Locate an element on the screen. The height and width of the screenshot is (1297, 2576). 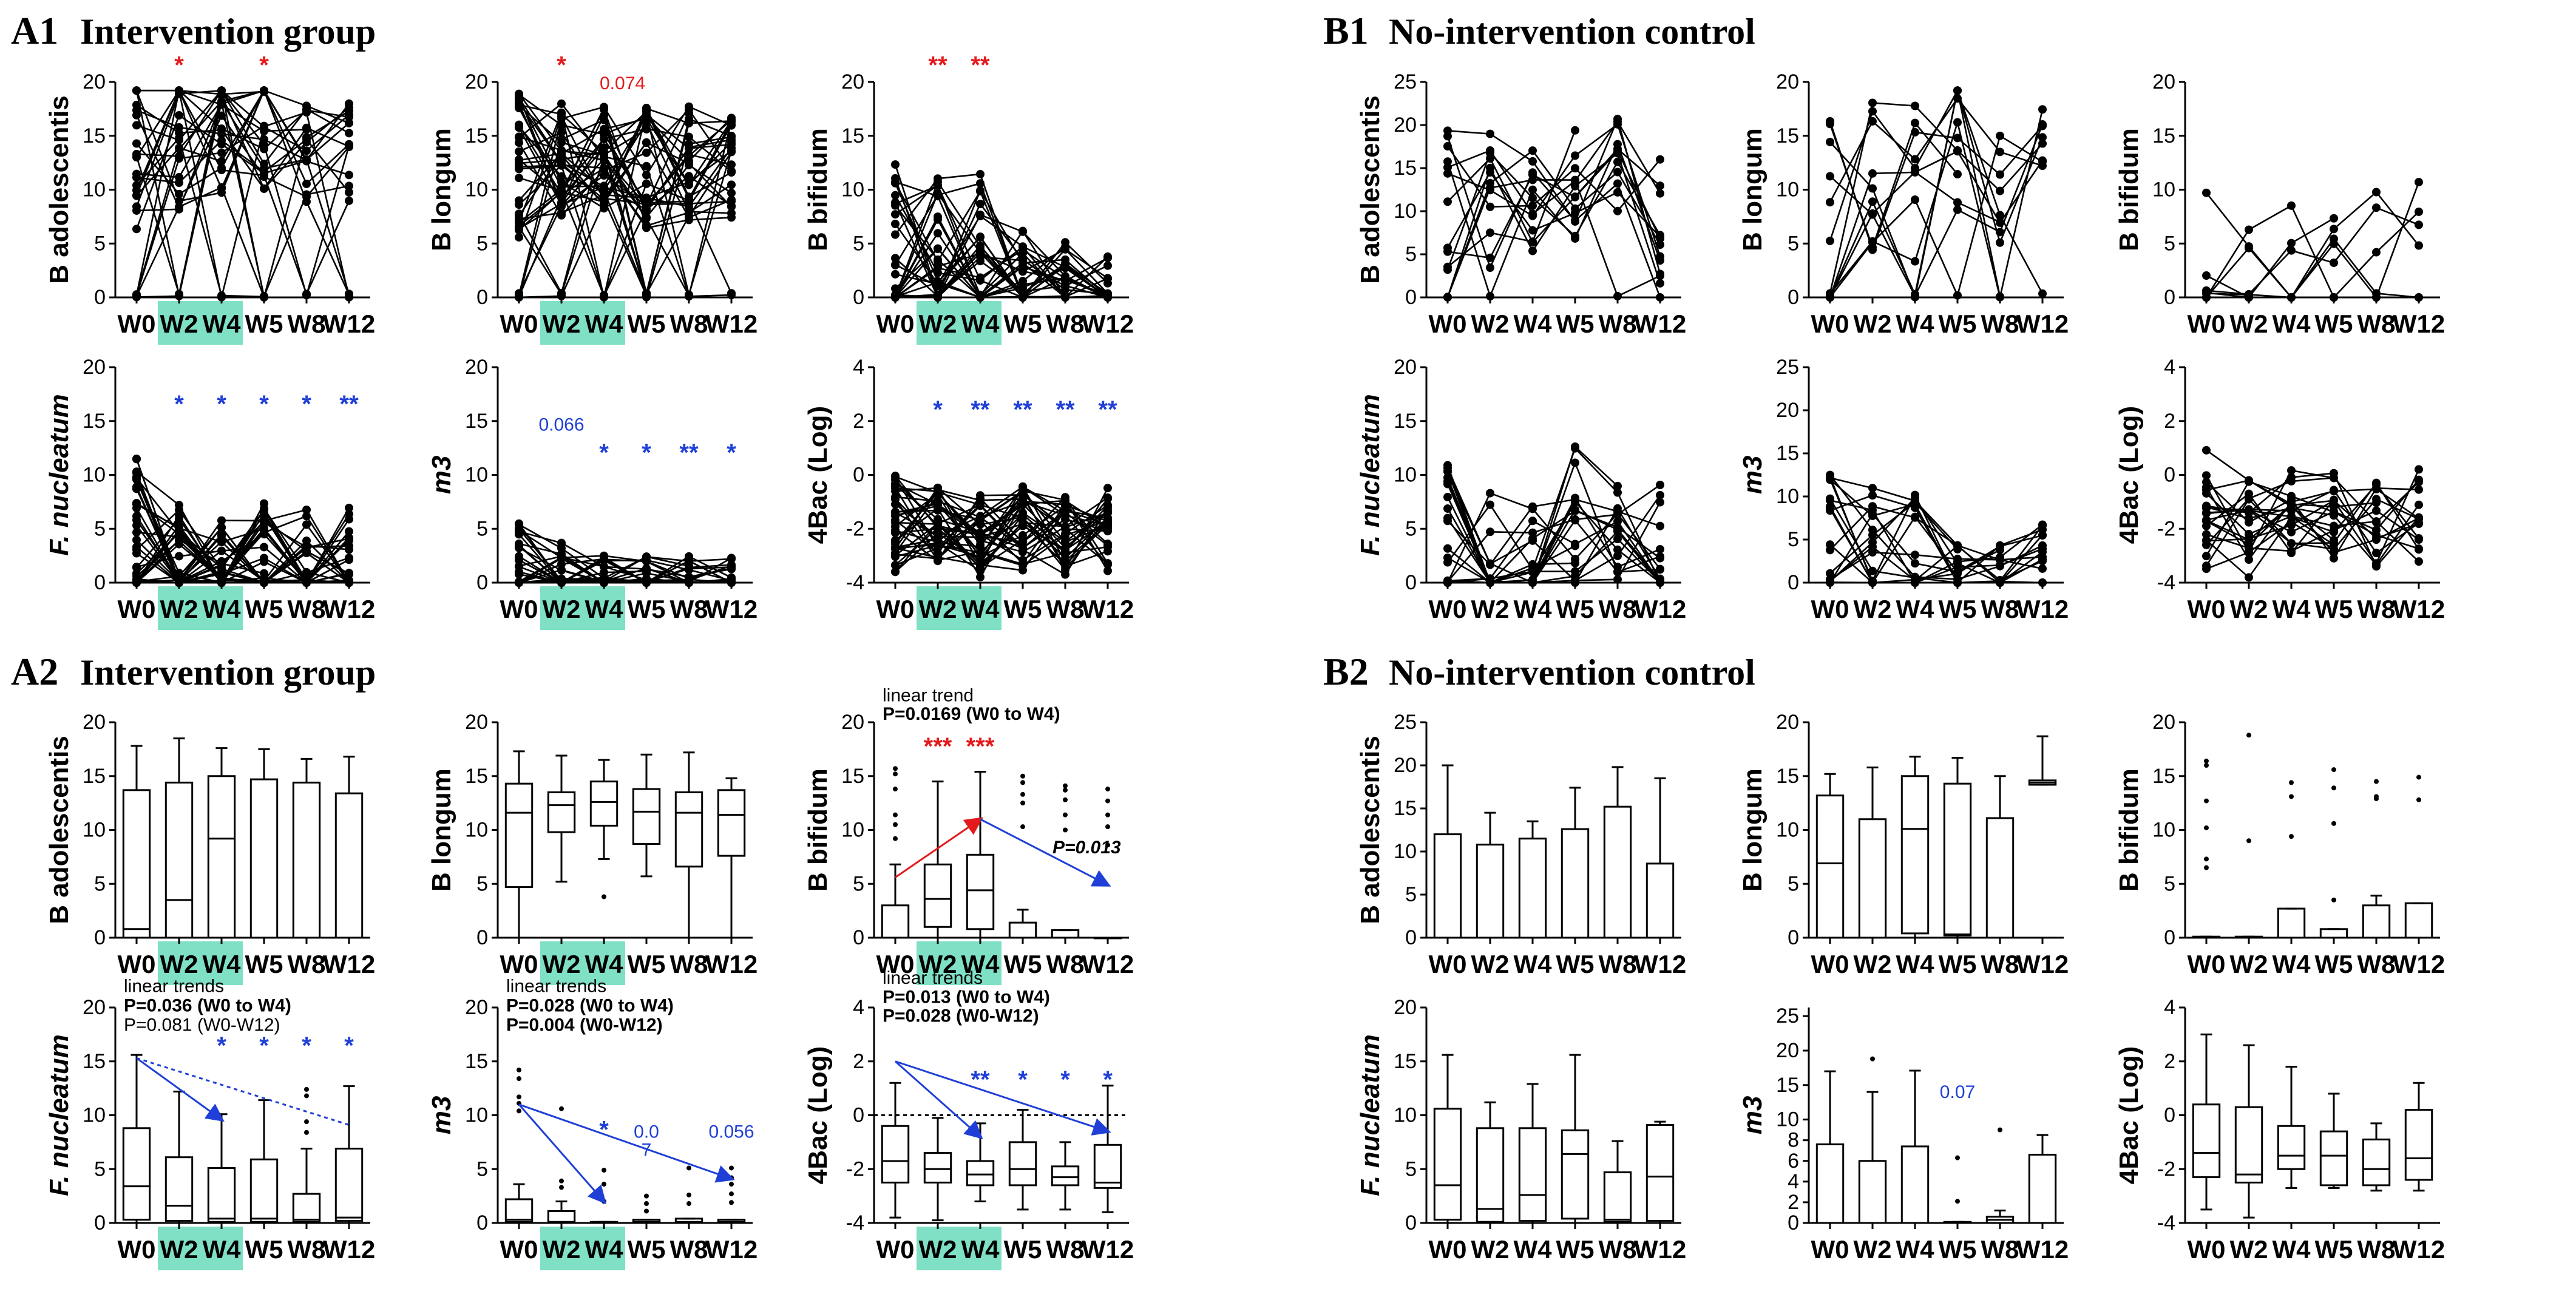
x-tick-label: W0 is located at coordinates (2207, 609).